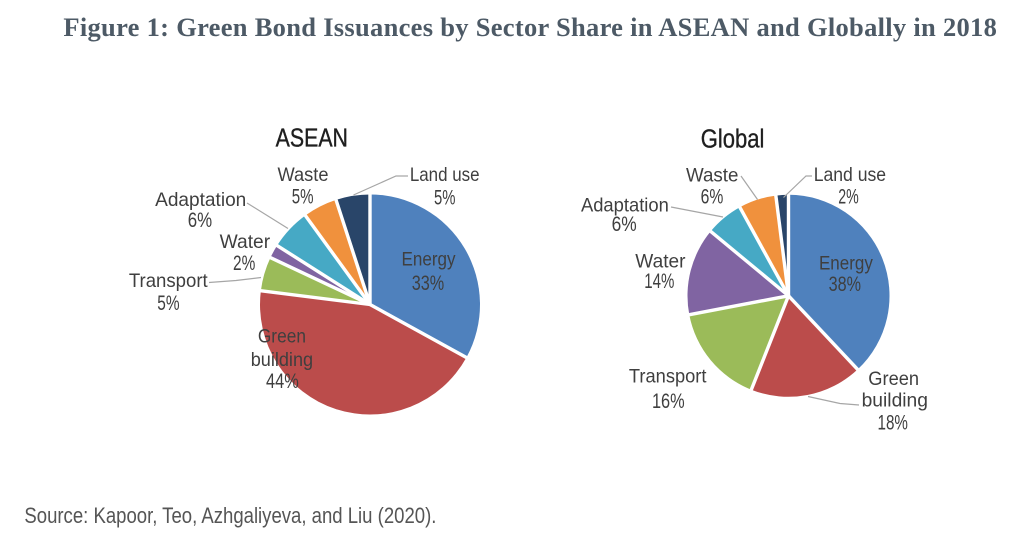 The height and width of the screenshot is (543, 1024). Describe the element at coordinates (312, 139) in the screenshot. I see `svg-text: ASEAN` at that location.